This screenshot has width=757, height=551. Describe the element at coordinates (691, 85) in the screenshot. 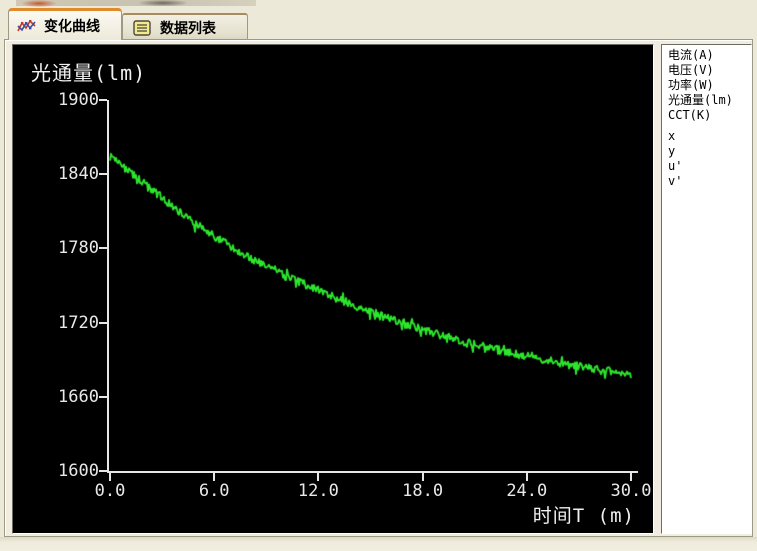

I see `legend-item: 功率(W)` at that location.